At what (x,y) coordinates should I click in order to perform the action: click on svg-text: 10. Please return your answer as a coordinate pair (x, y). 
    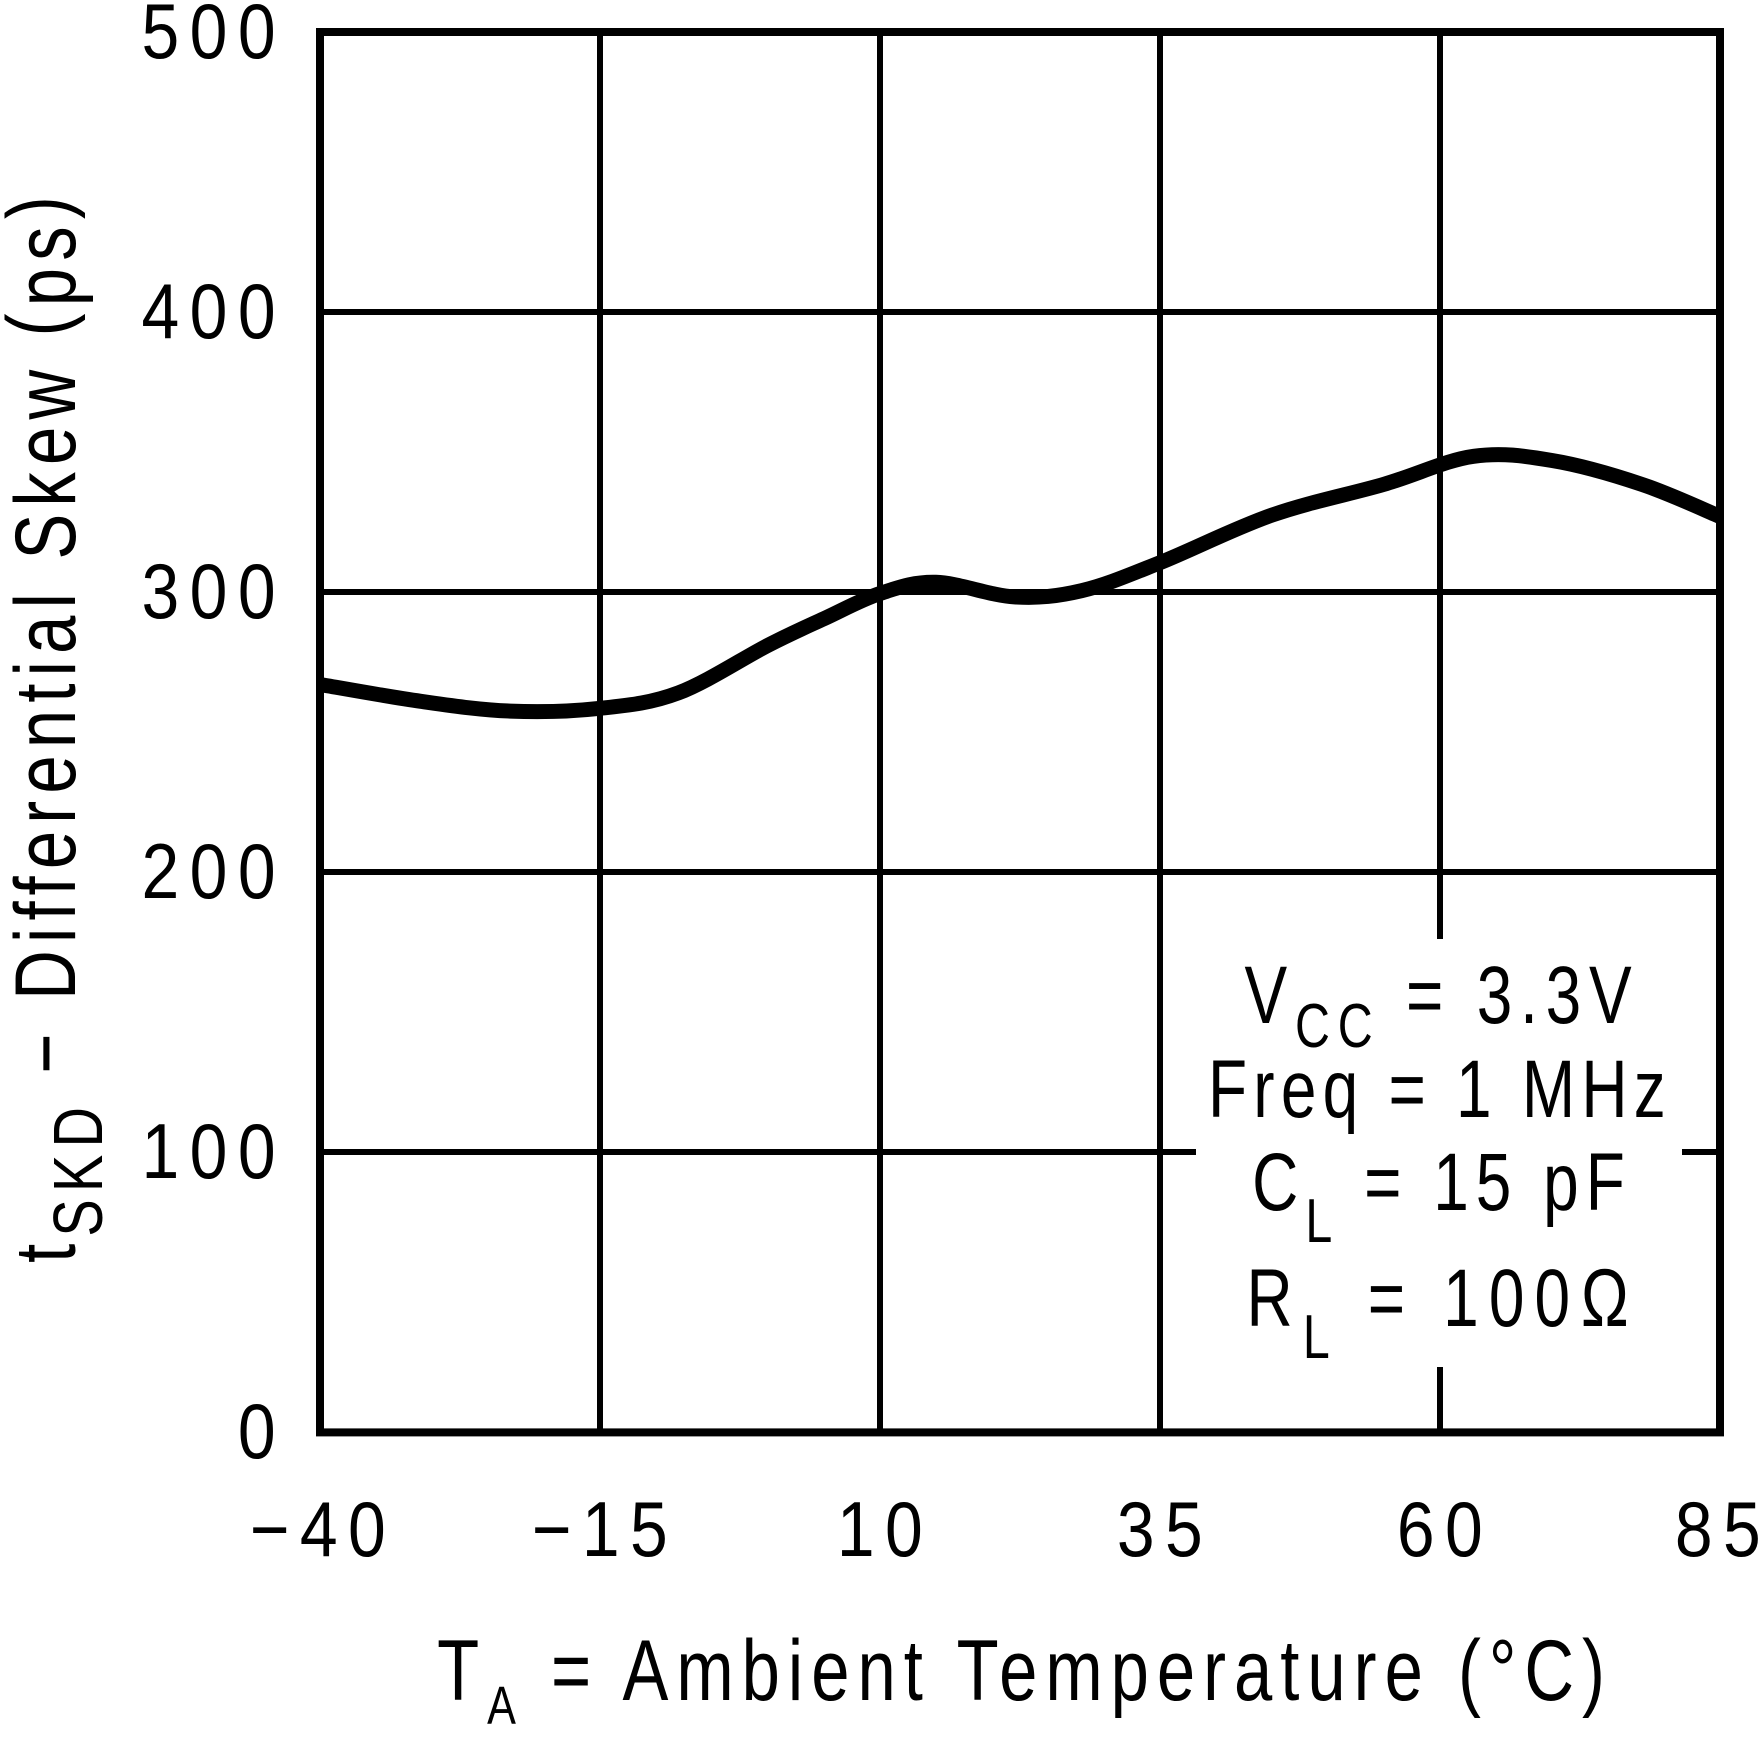
    Looking at the image, I should click on (885, 1530).